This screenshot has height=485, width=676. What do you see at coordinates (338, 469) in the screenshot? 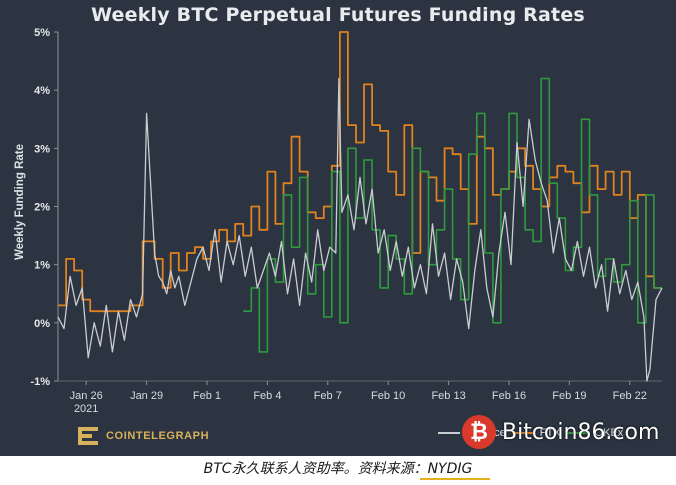
I see `figure-caption: BTC永久联系人资助率。资料来源：NYDIG` at bounding box center [338, 469].